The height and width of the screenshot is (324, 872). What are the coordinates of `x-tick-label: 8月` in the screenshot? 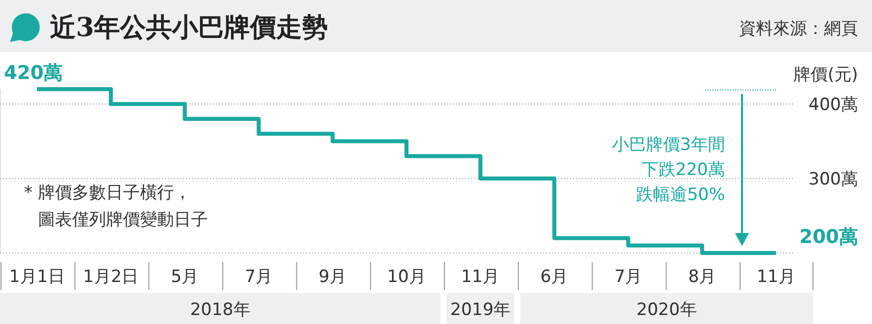 It's located at (702, 277).